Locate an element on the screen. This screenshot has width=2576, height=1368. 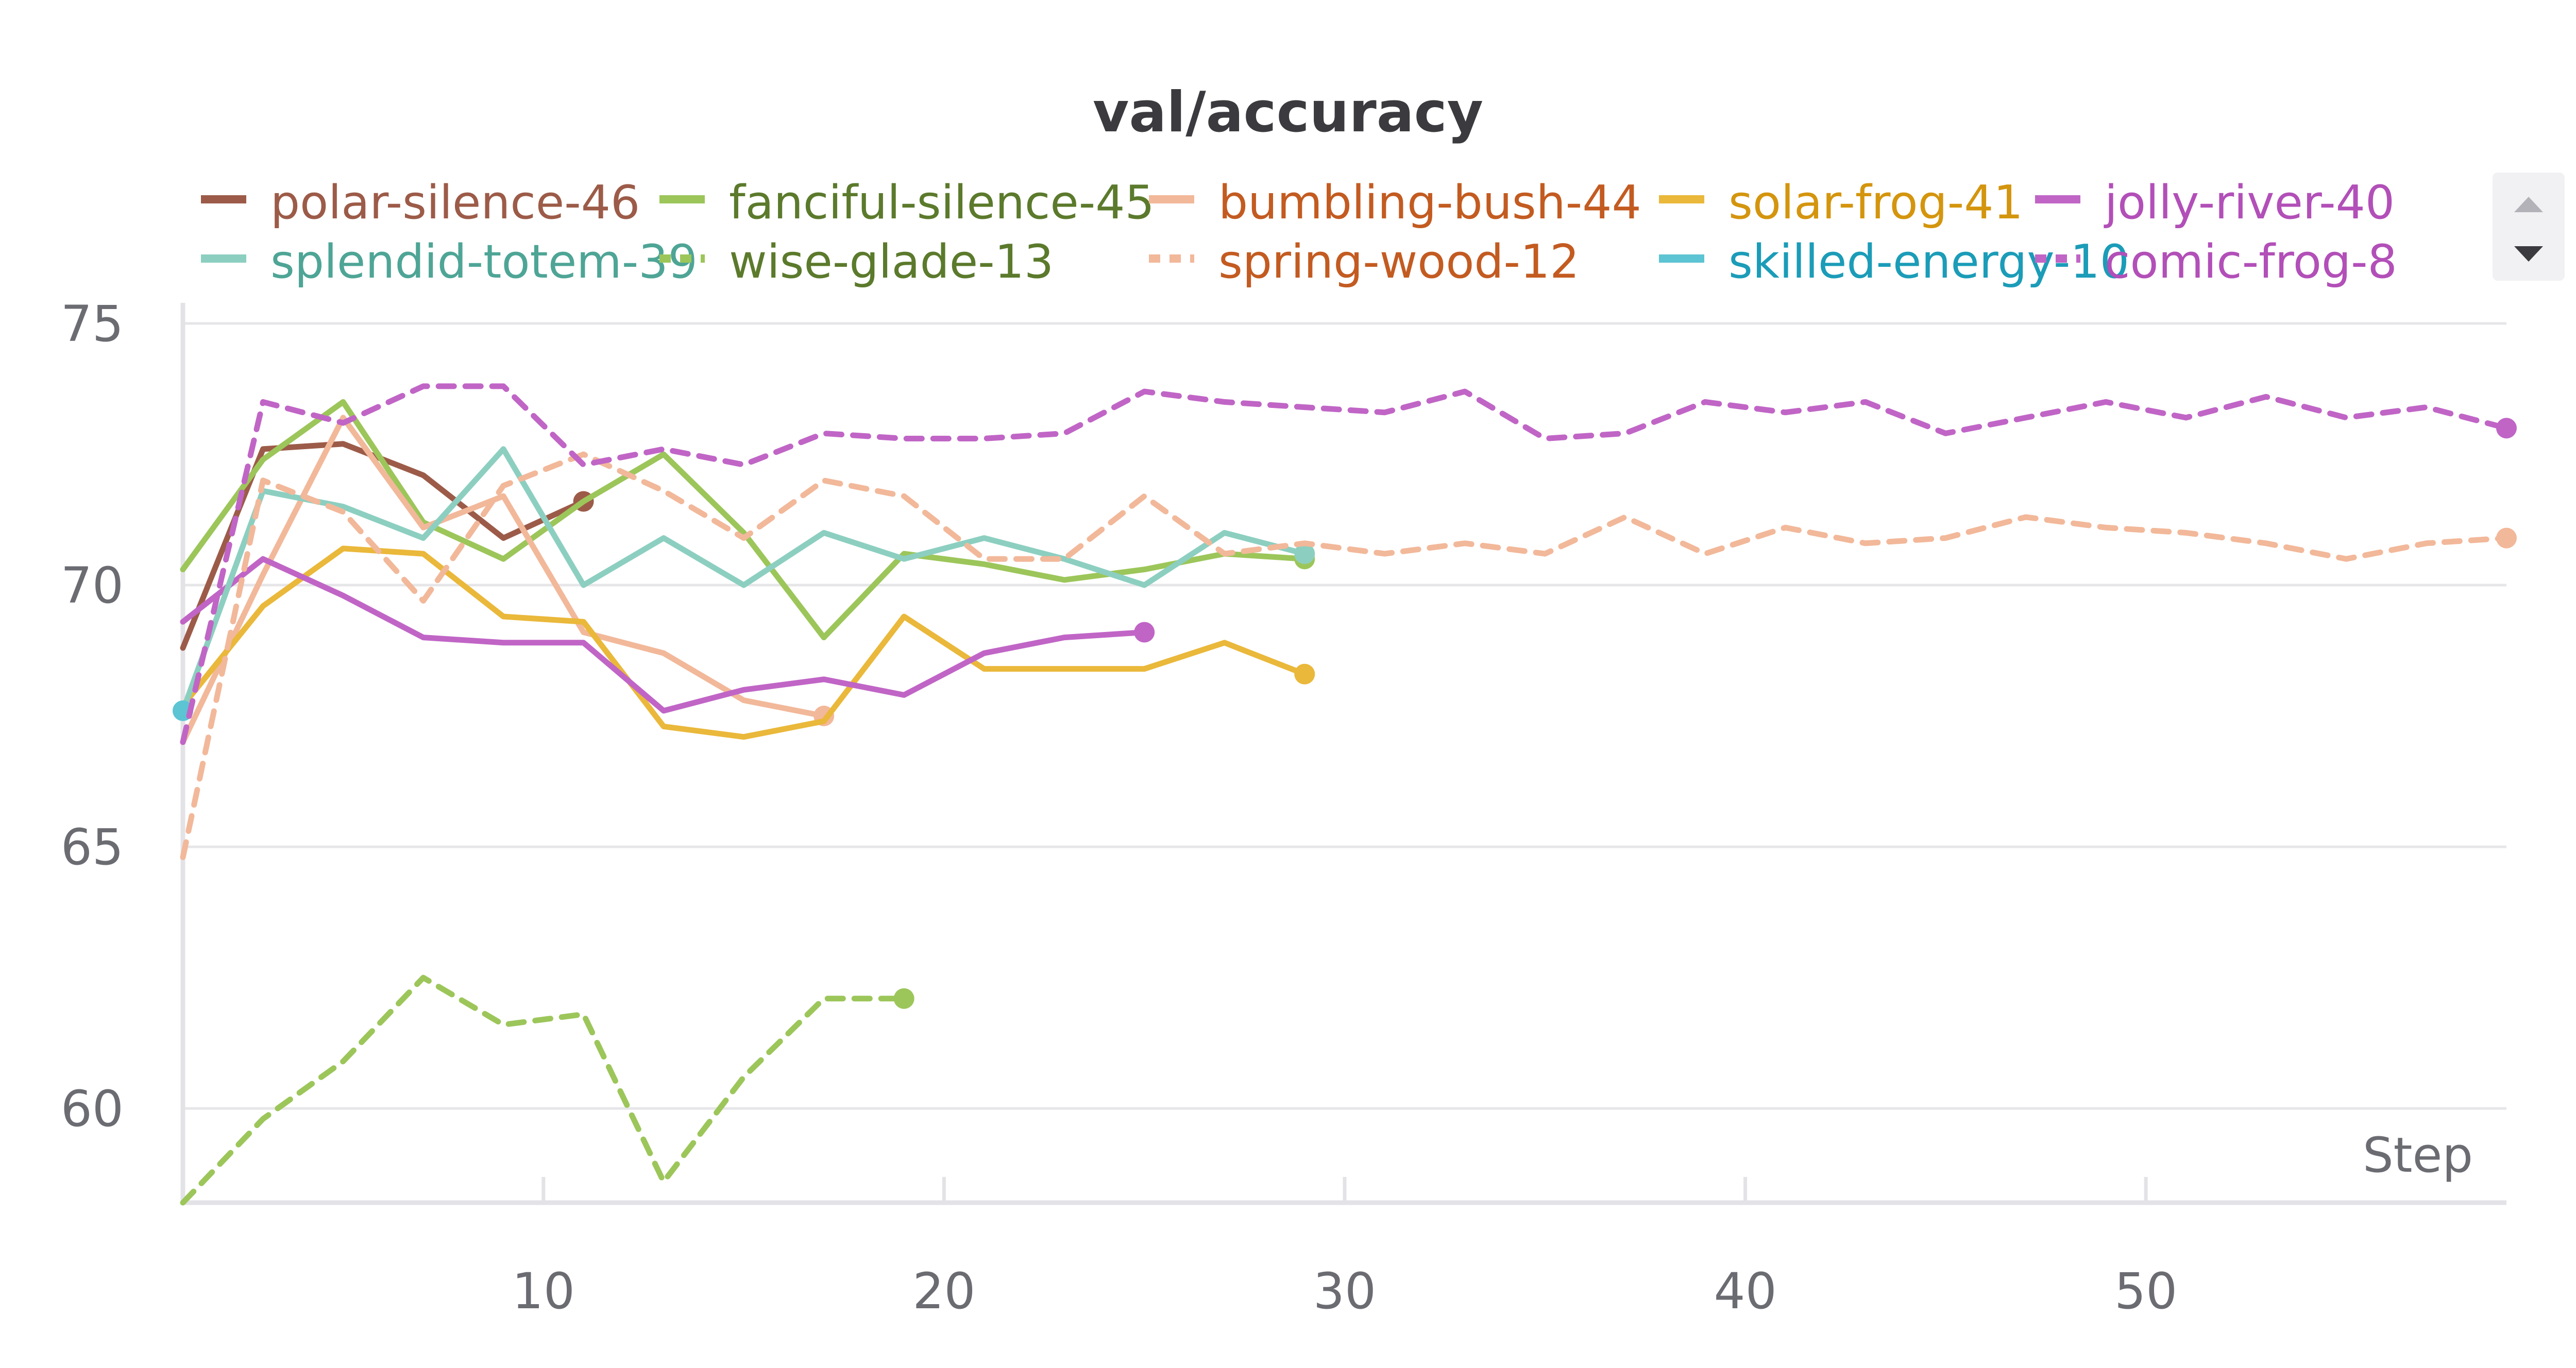
legend-item: comic-frog-8 is located at coordinates (2216, 262).